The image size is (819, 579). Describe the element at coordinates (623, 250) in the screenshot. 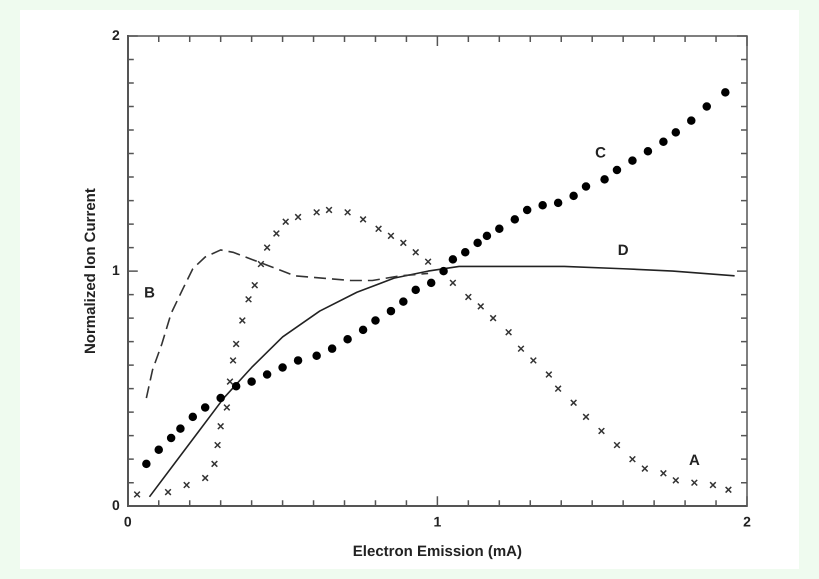

I see `series-label: D` at that location.